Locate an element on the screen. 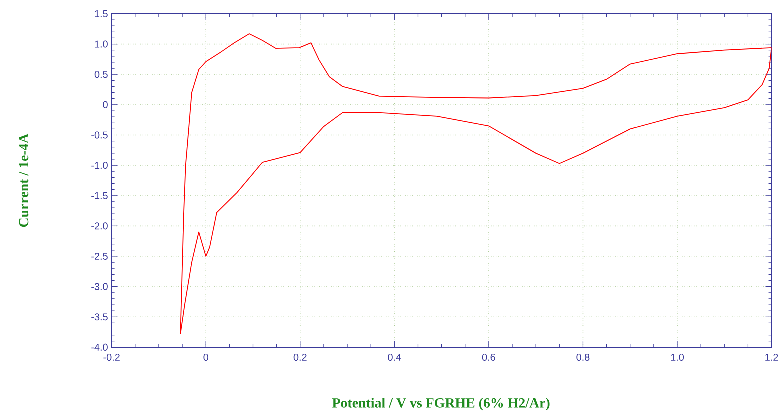 The width and height of the screenshot is (782, 420). y-tick-label: 0 is located at coordinates (105, 104).